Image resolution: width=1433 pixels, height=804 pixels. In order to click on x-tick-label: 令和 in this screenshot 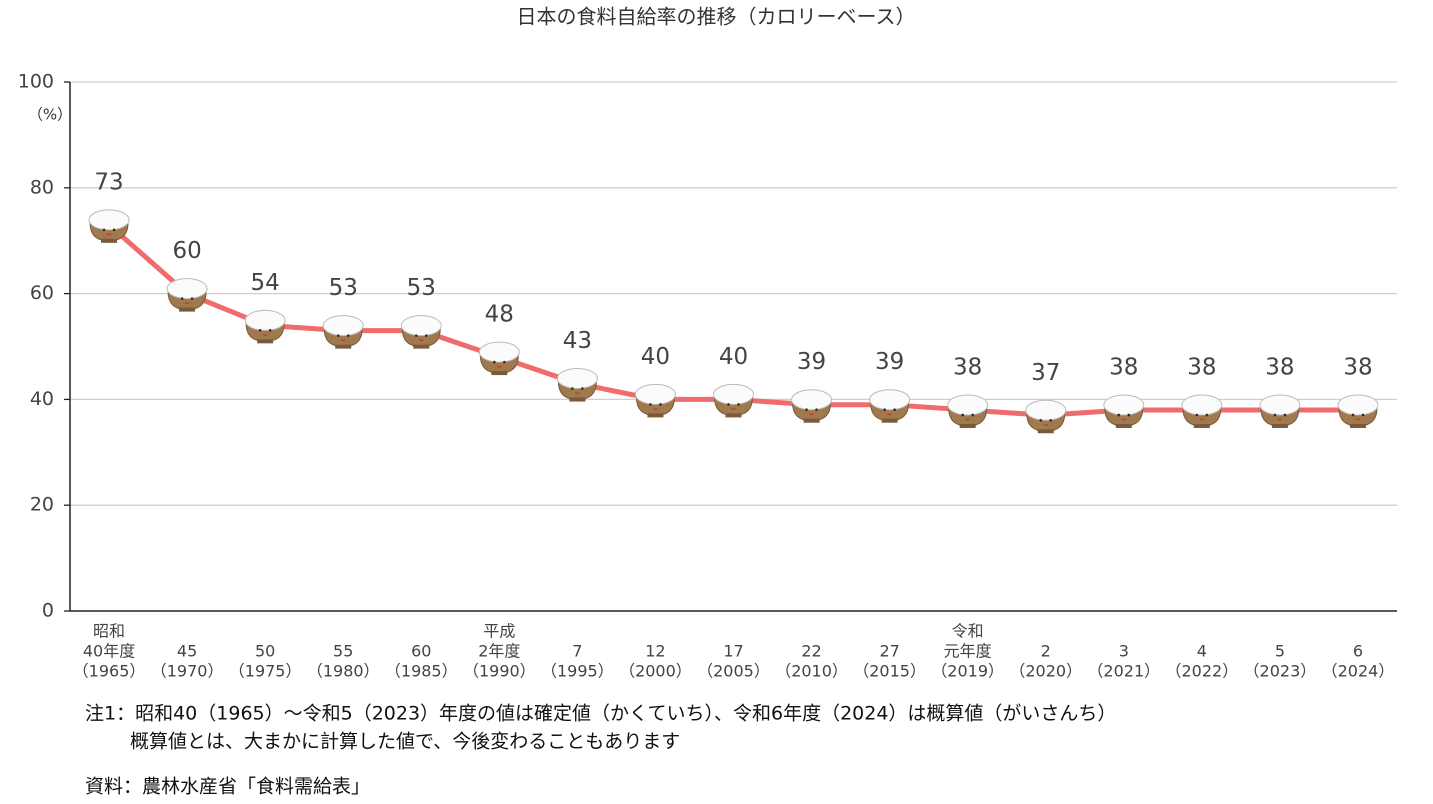, I will do `click(968, 631)`.